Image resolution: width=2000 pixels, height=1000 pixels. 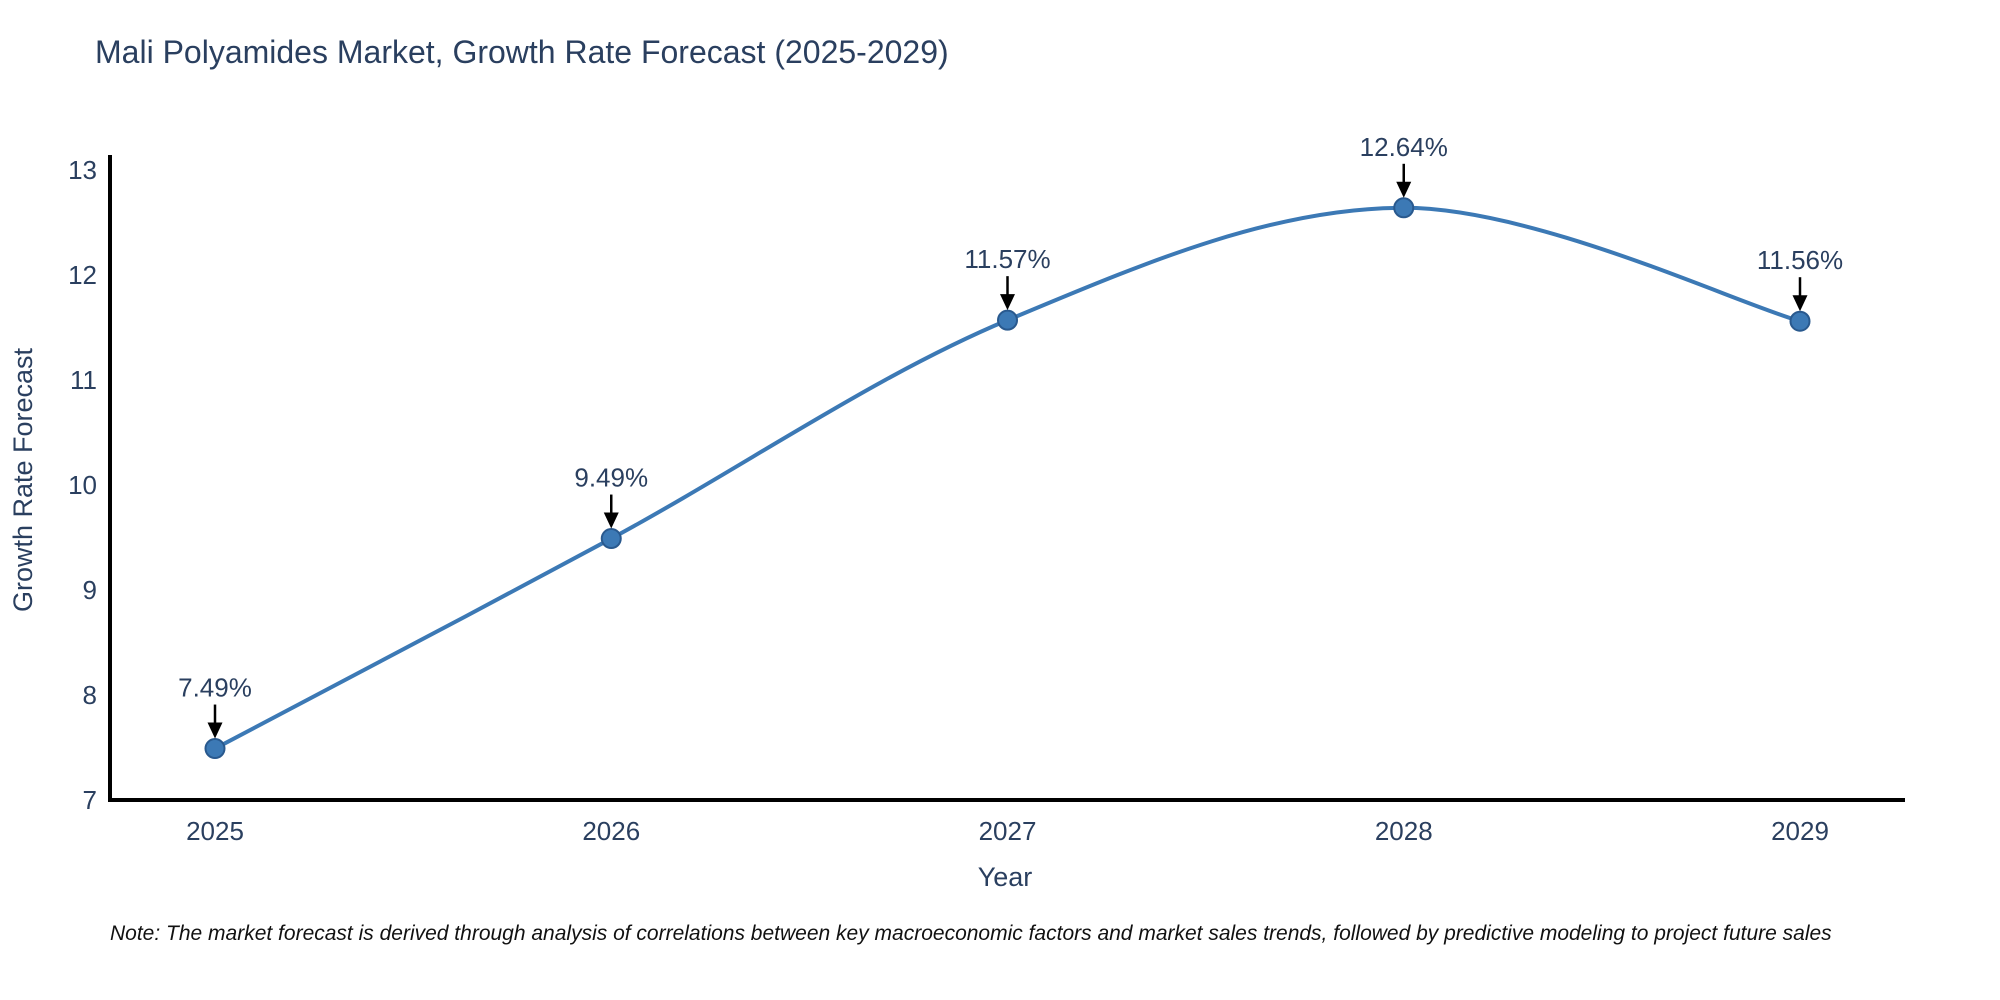 What do you see at coordinates (82, 170) in the screenshot?
I see `y-tick-label: 13` at bounding box center [82, 170].